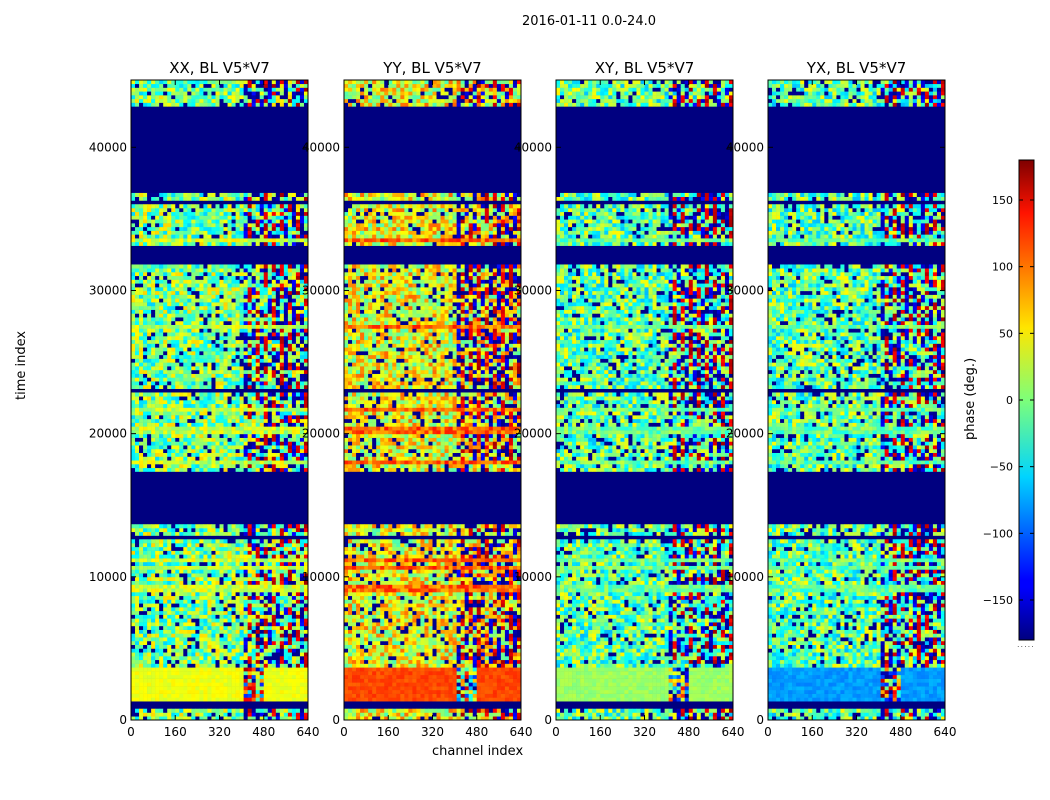  What do you see at coordinates (1006, 333) in the screenshot?
I see `colorbar-tick-label: 50` at bounding box center [1006, 333].